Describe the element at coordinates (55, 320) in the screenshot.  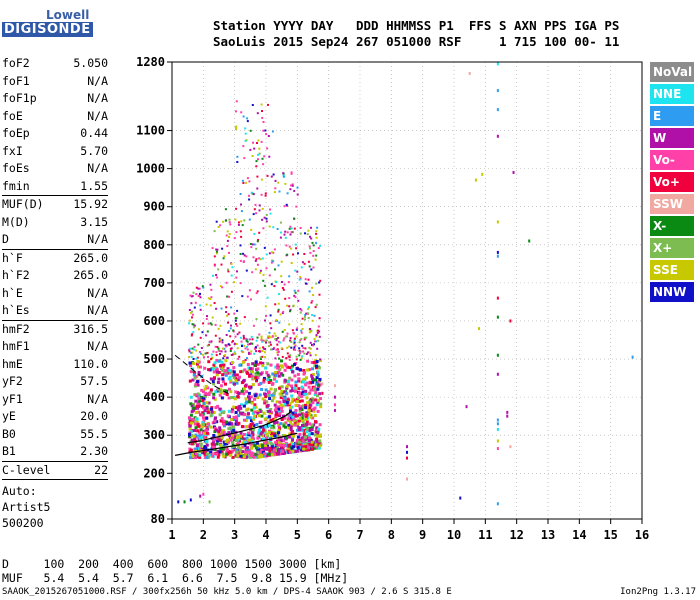
I see `param-divider` at that location.